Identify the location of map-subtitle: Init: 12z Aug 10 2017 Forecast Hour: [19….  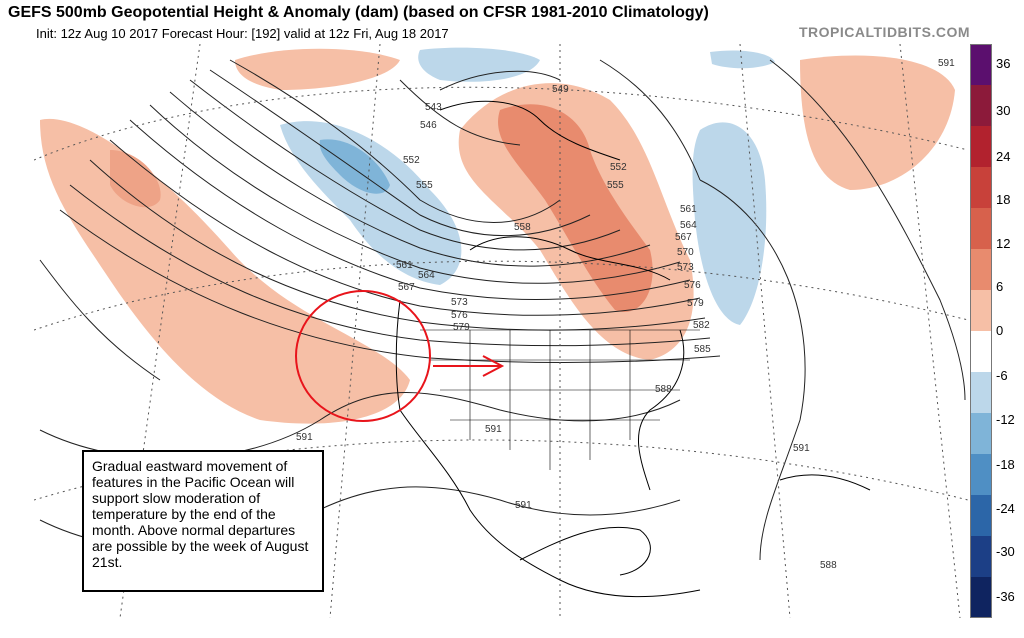
(242, 33).